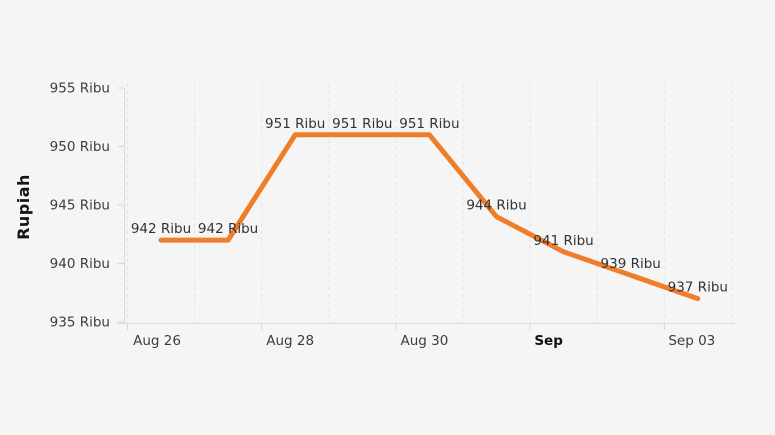  What do you see at coordinates (80, 147) in the screenshot?
I see `y-tick-label: 950 Ribu` at bounding box center [80, 147].